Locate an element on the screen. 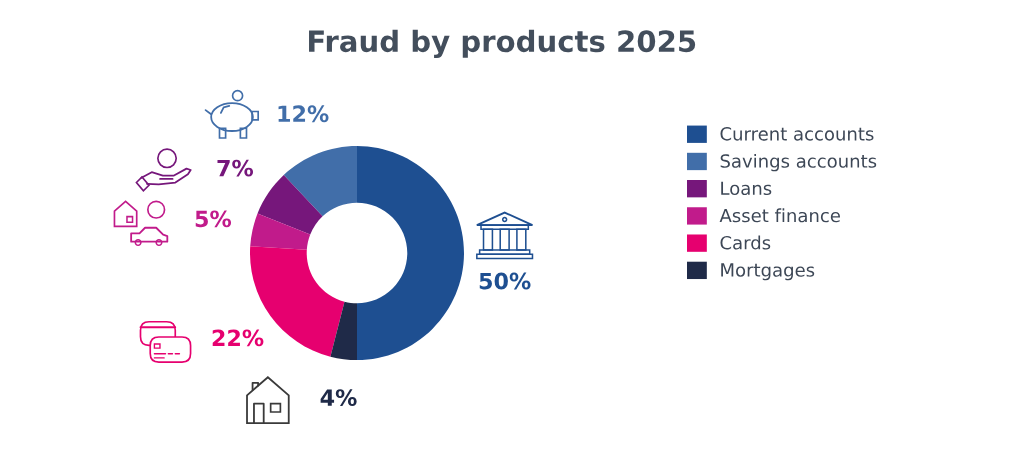 The width and height of the screenshot is (1024, 456). legend-label: Loans is located at coordinates (746, 188).